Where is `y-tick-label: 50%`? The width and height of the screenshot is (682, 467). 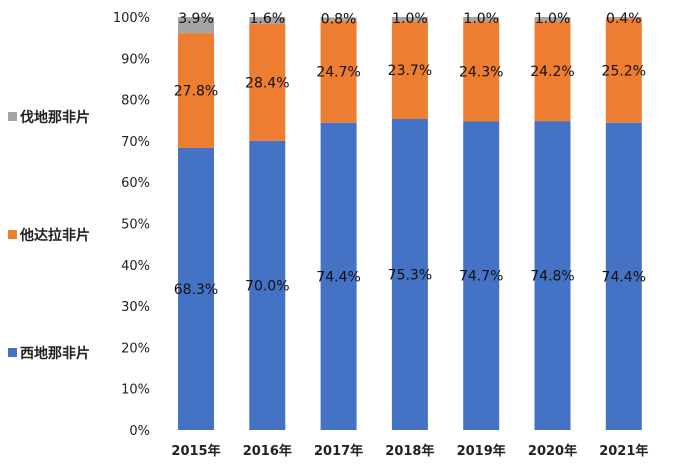
y-tick-label: 50% is located at coordinates (135, 225).